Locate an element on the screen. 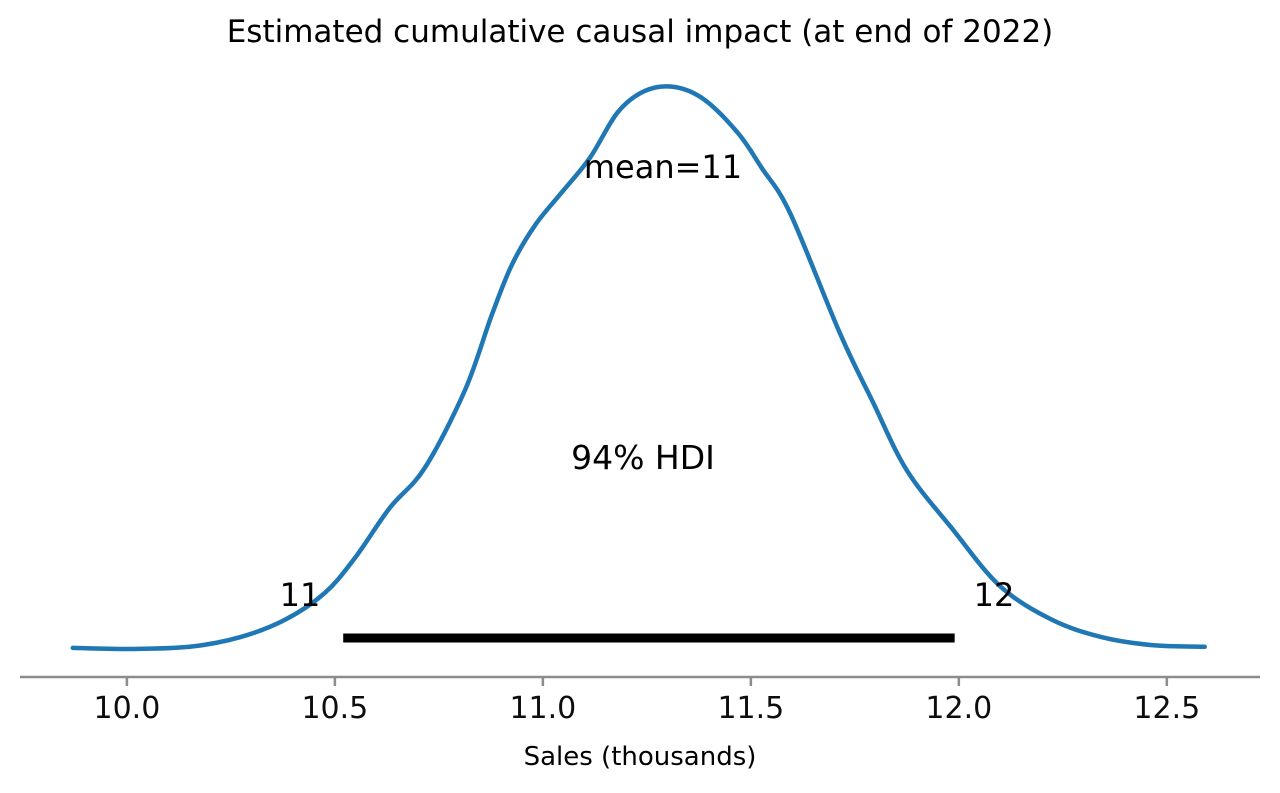 This screenshot has height=793, width=1280. x-tick-label: 10.5 is located at coordinates (335, 708).